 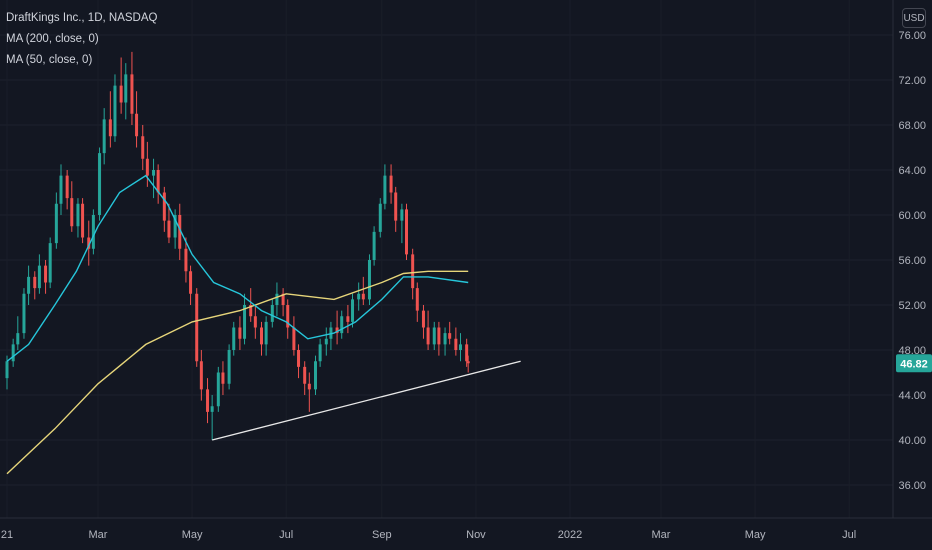 I want to click on price-tick-label: 48.00, so click(x=912, y=351).